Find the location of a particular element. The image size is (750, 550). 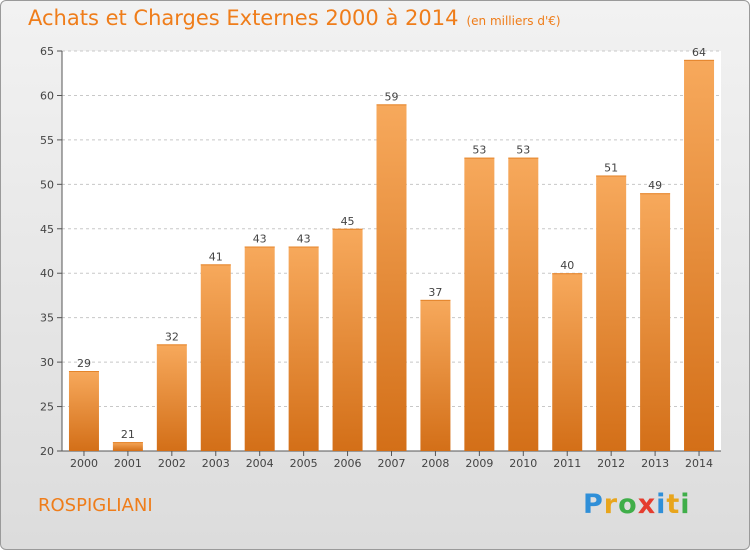

y-tick-label: 55 is located at coordinates (47, 140).